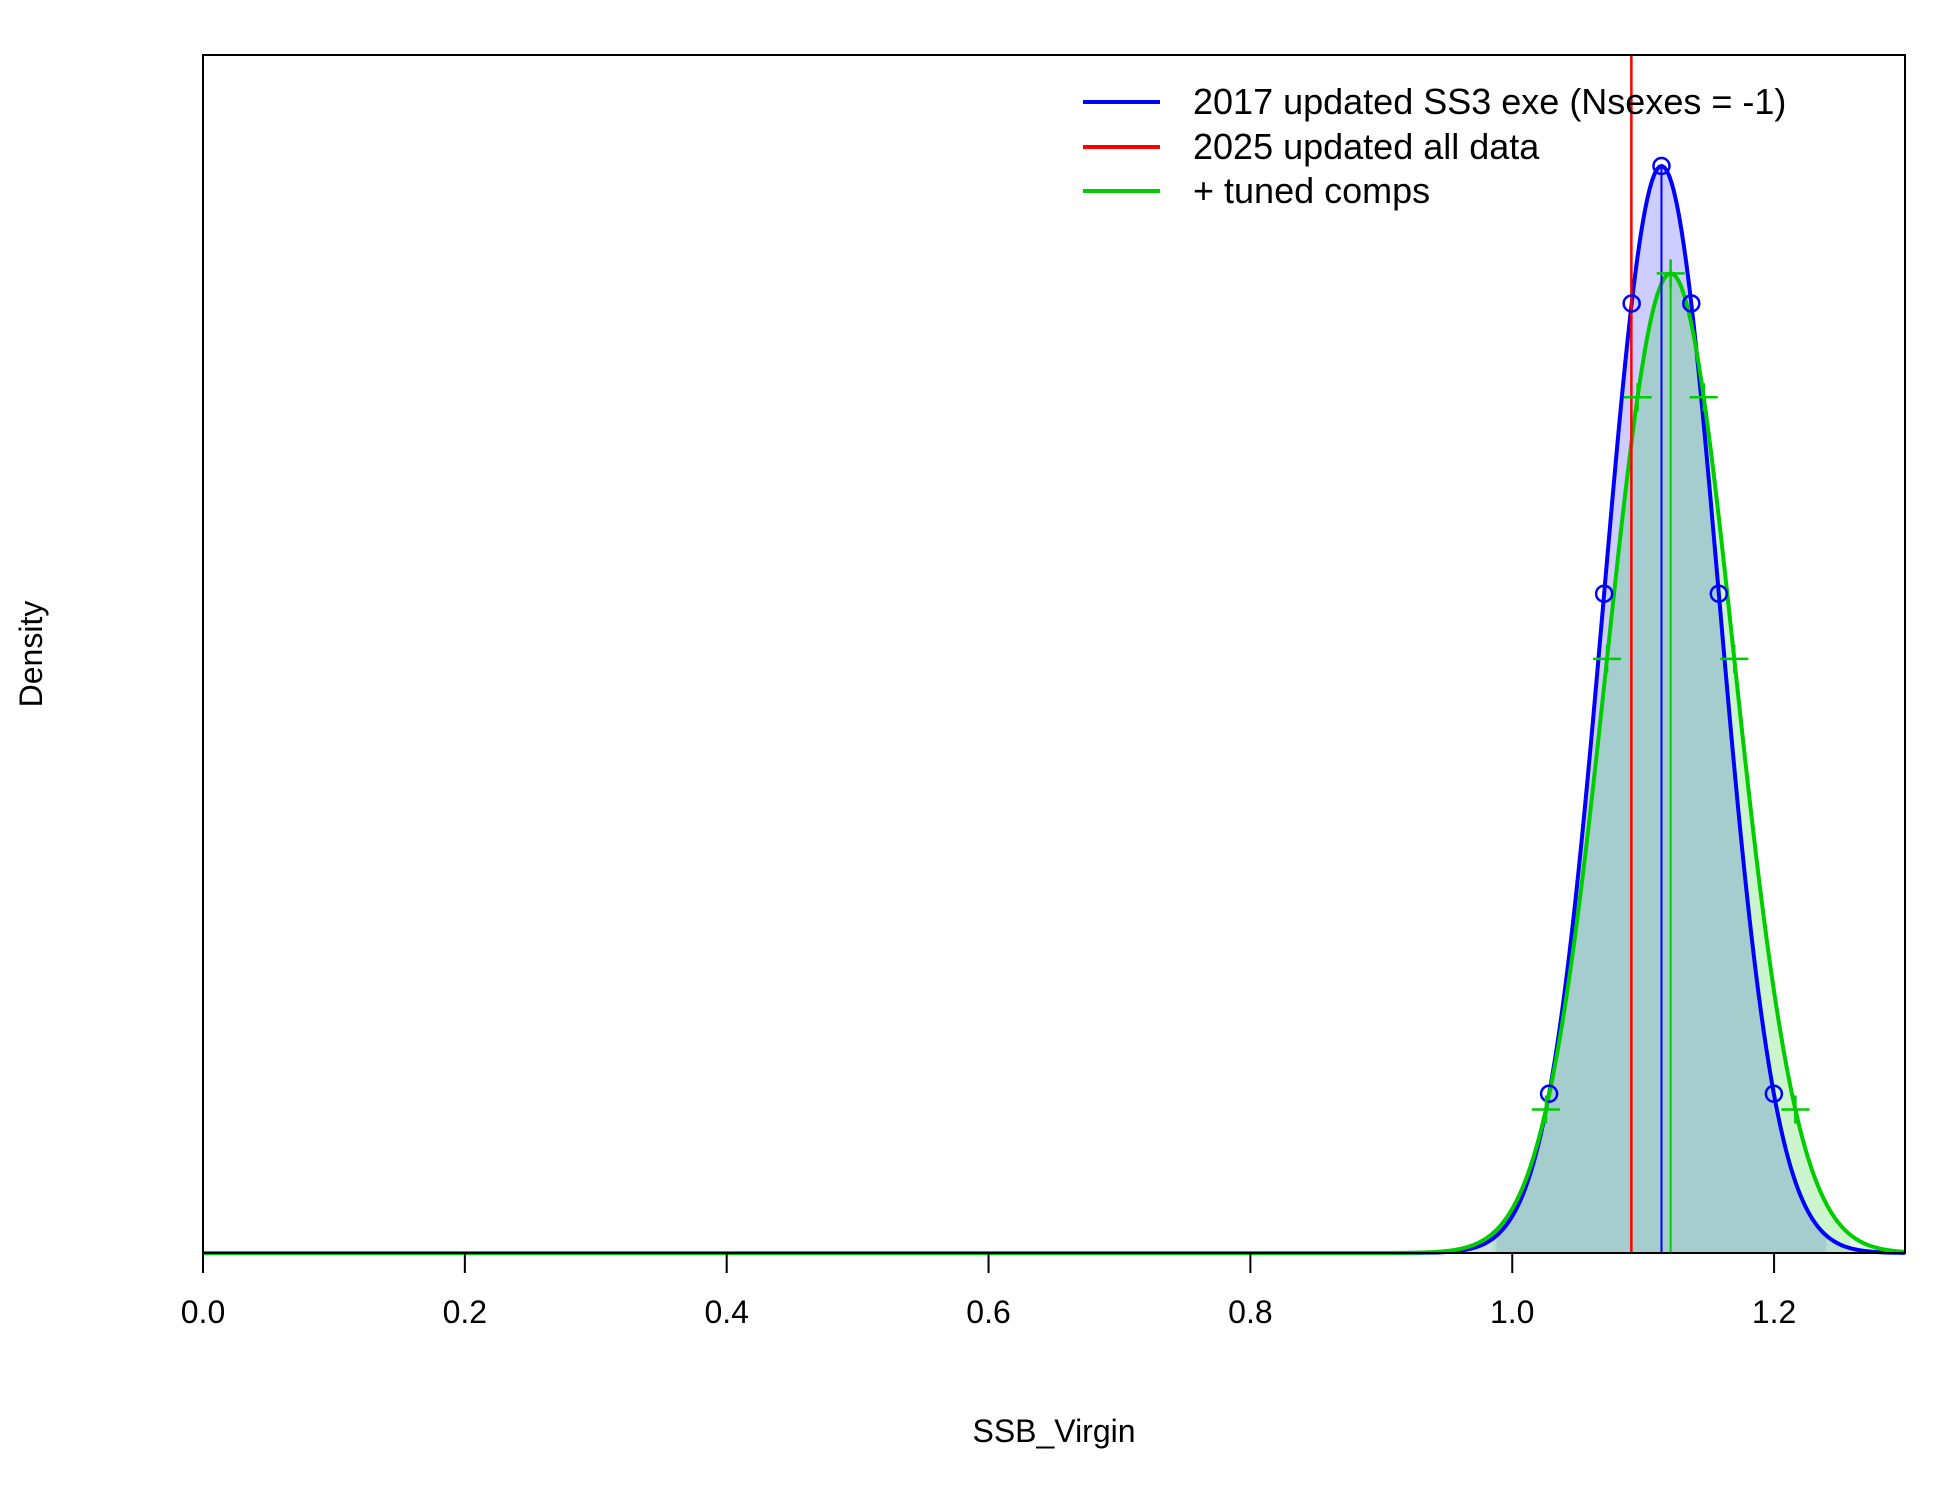  I want to click on x-tick-label-2: 0.2, so click(465, 1312).